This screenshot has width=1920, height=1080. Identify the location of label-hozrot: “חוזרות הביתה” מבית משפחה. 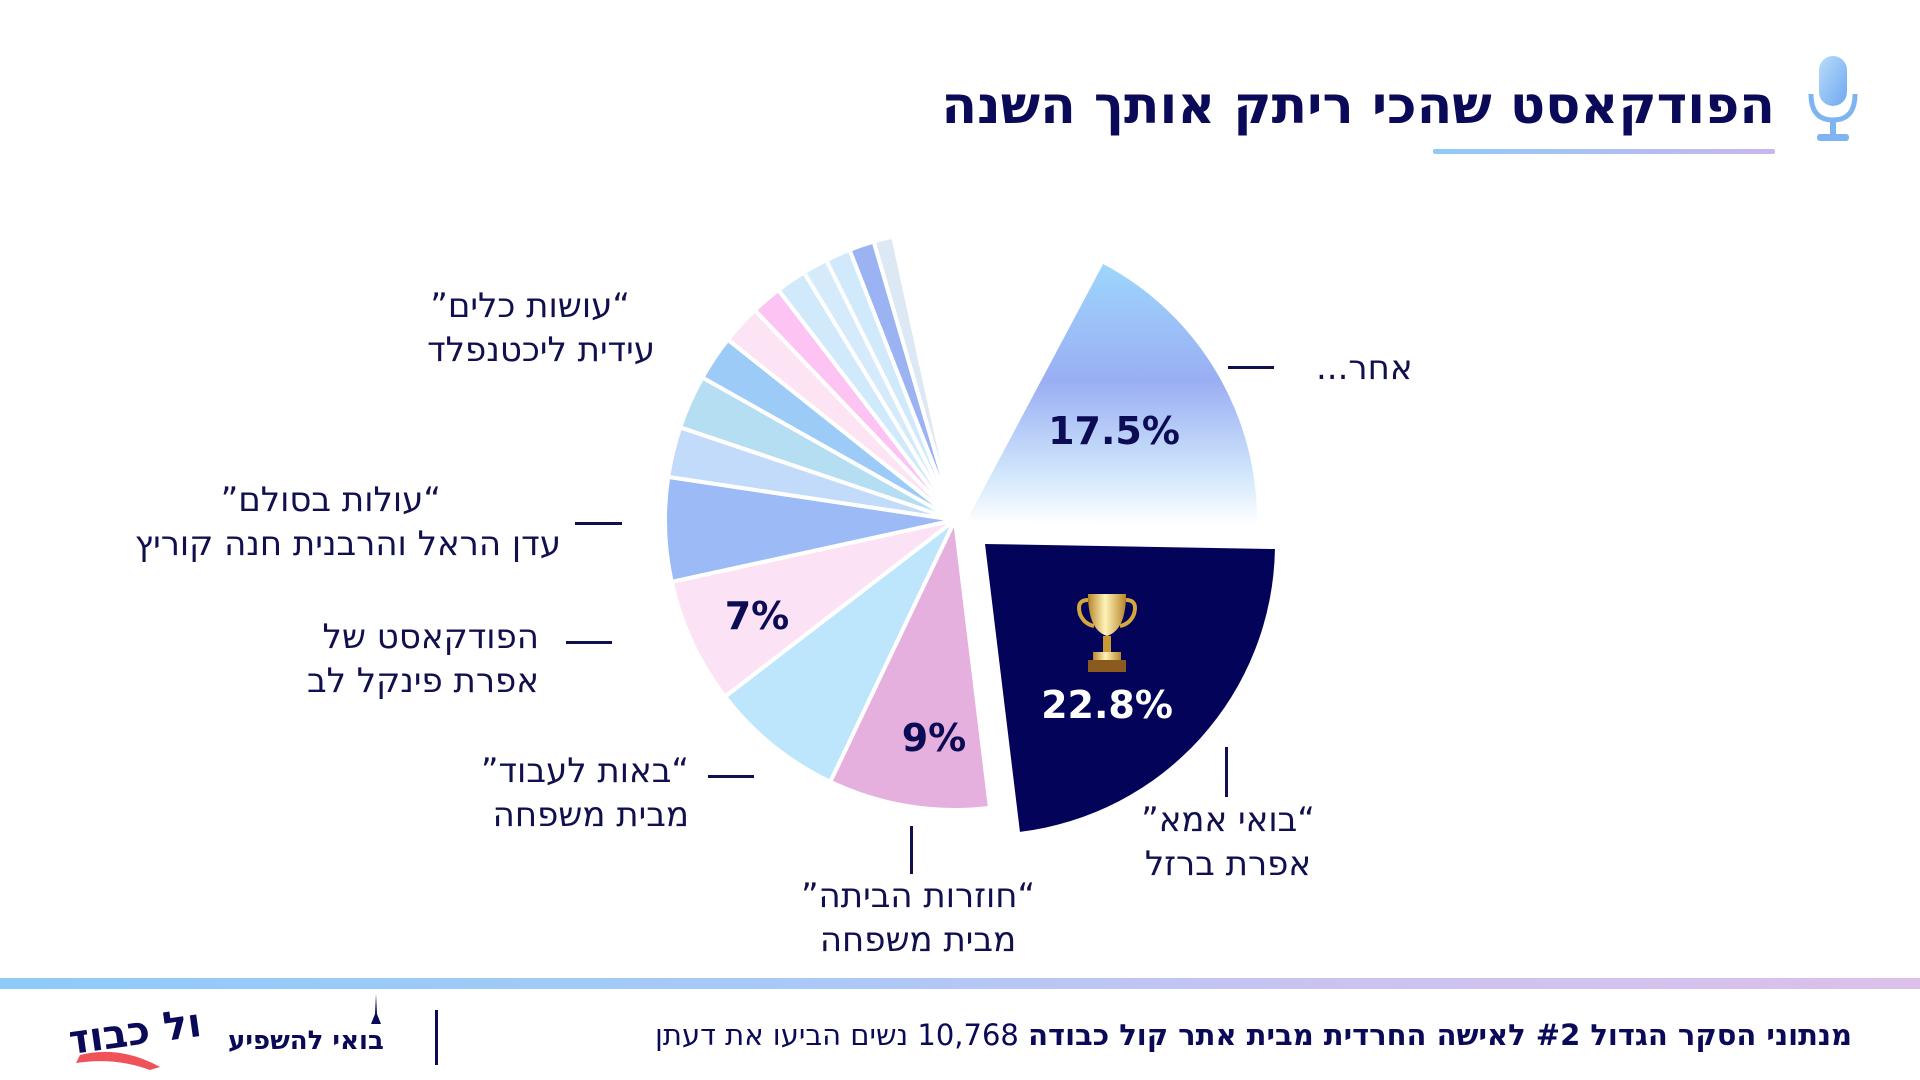
(918, 918).